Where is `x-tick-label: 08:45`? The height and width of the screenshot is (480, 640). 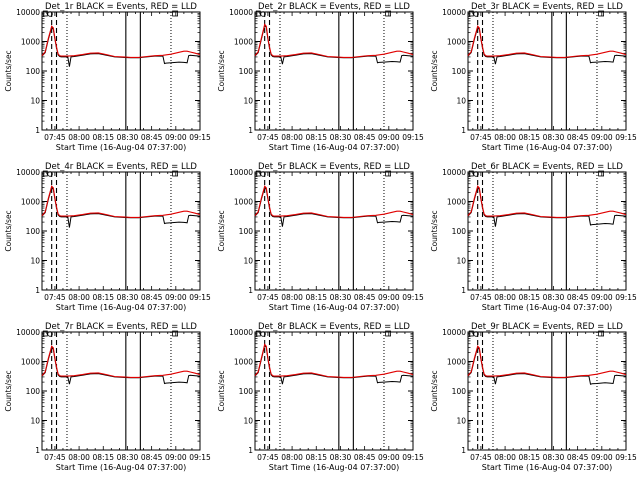 x-tick-label: 08:45 is located at coordinates (152, 297).